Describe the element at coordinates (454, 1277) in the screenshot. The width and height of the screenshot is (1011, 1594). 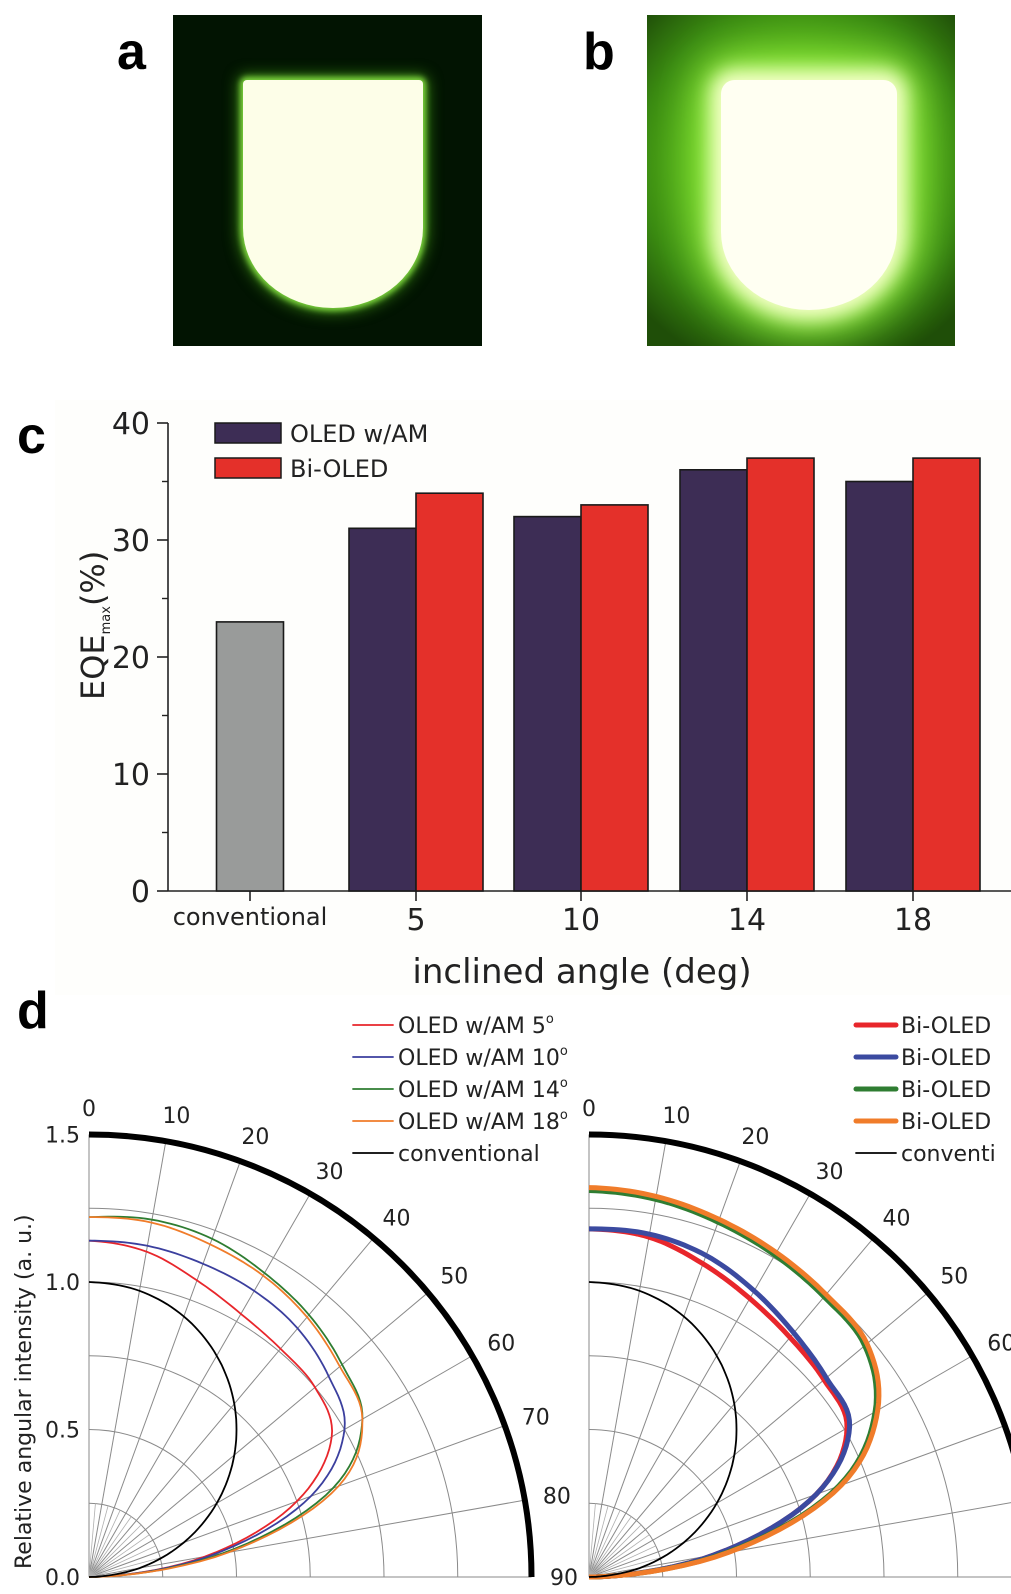
I see `angle-tick-label: 50` at that location.